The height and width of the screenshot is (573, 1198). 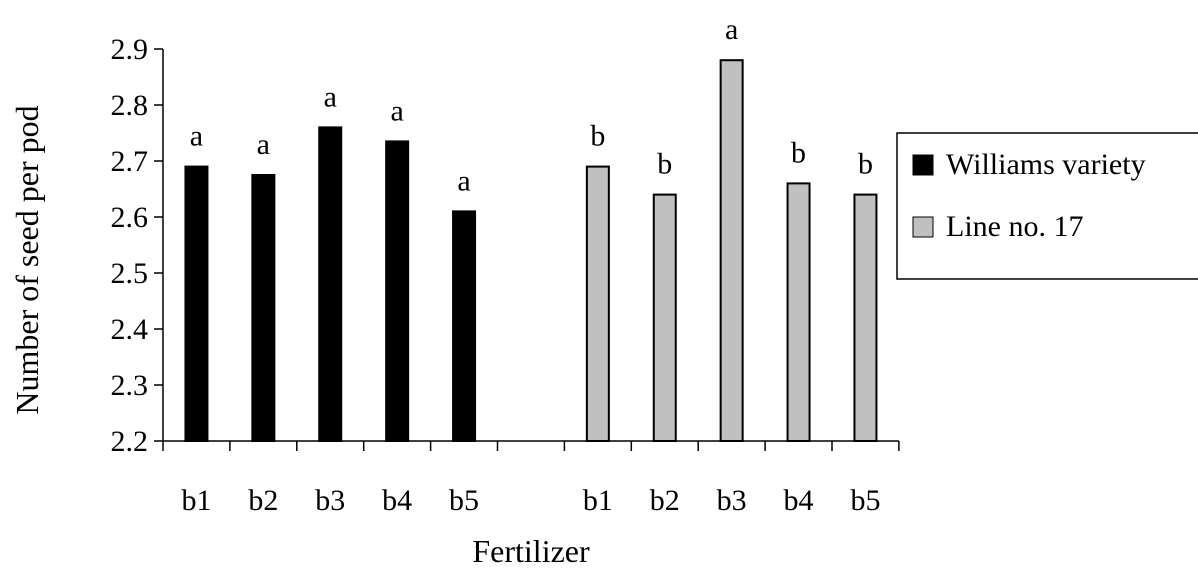 I want to click on bar-series1-b2, so click(x=263, y=308).